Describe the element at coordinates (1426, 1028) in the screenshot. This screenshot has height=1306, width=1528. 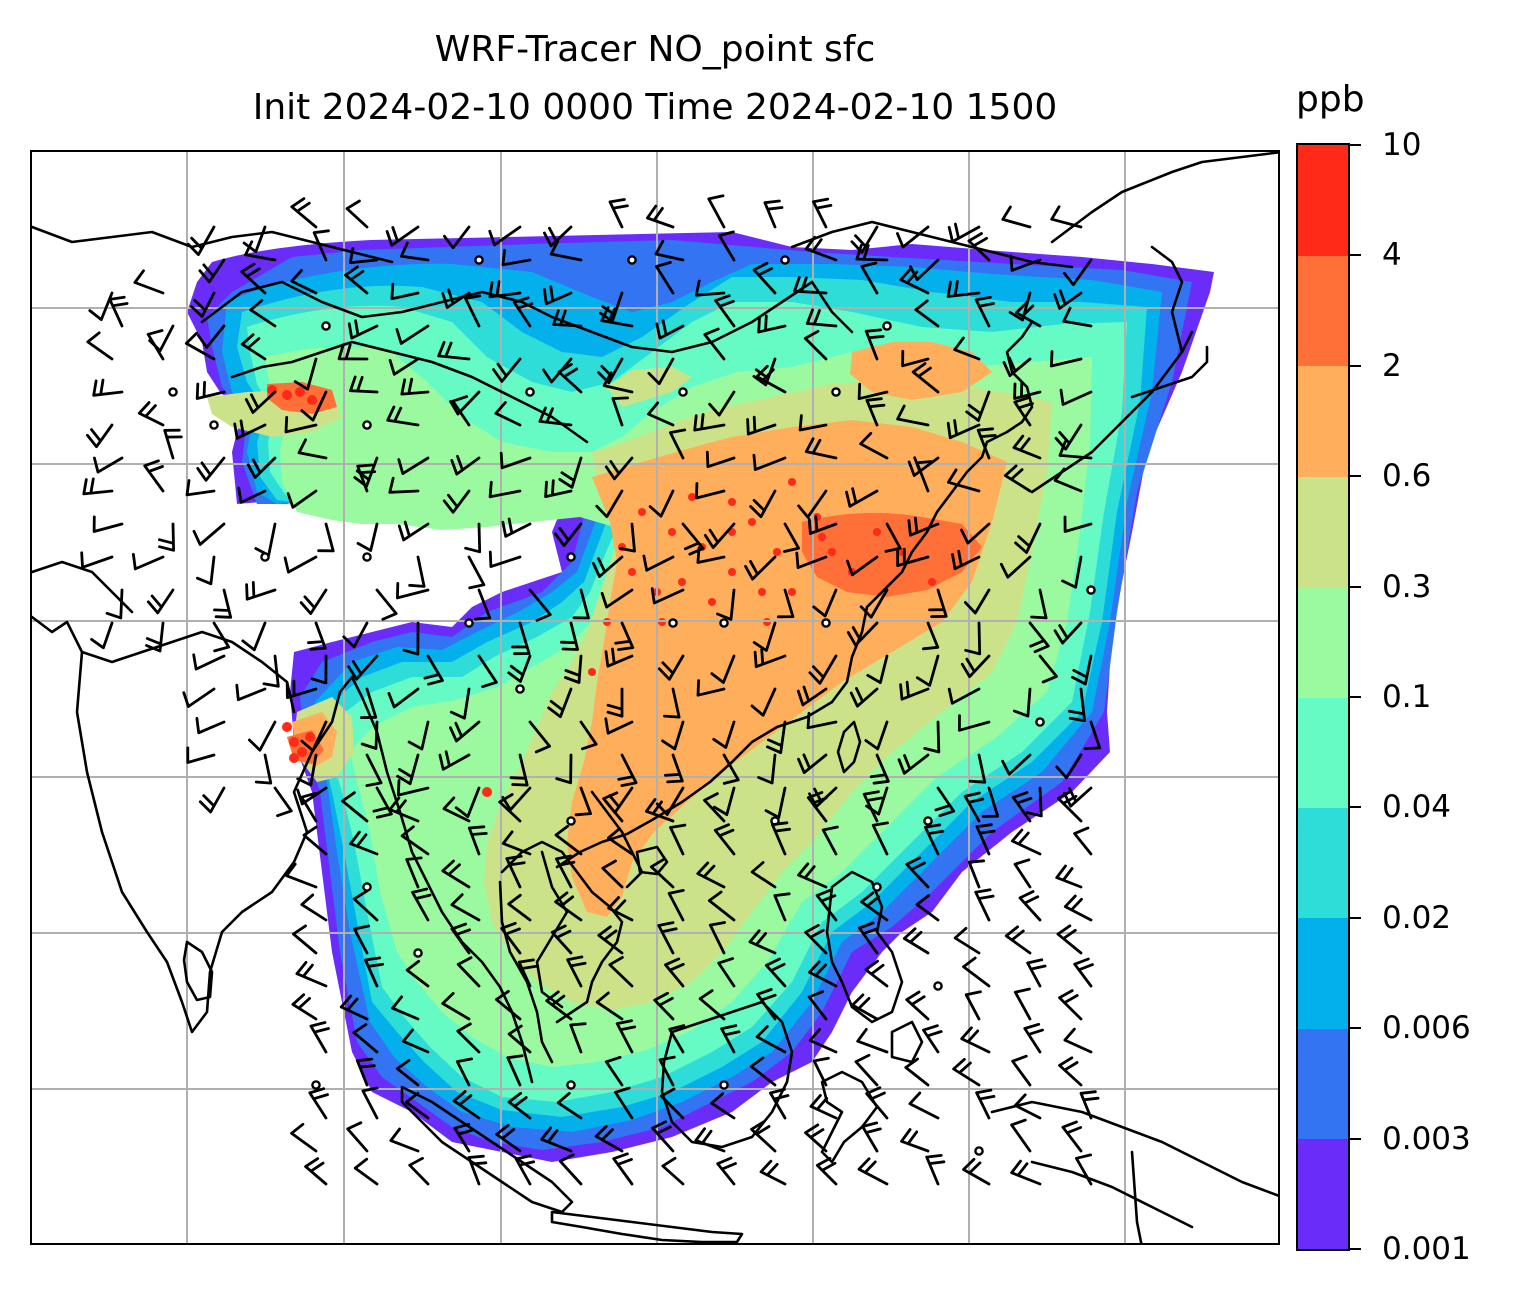
I see `colorbar-tick-label: 0.006` at that location.